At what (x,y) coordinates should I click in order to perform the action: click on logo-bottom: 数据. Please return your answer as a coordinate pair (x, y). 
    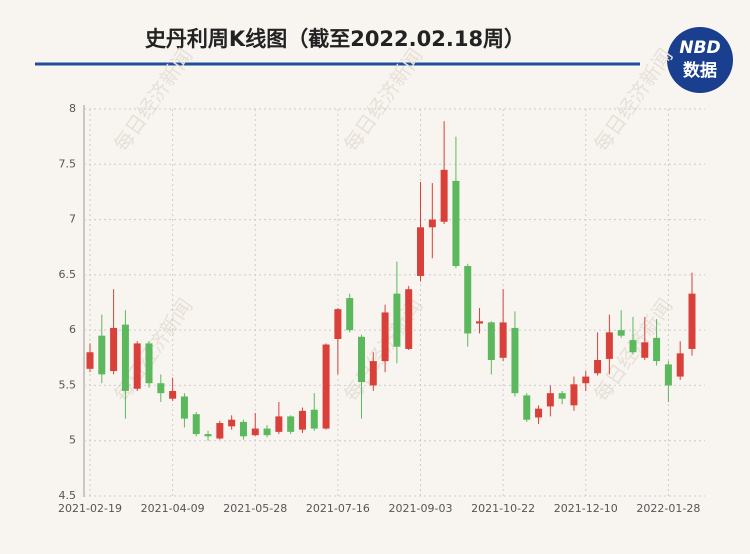
    Looking at the image, I should click on (700, 70).